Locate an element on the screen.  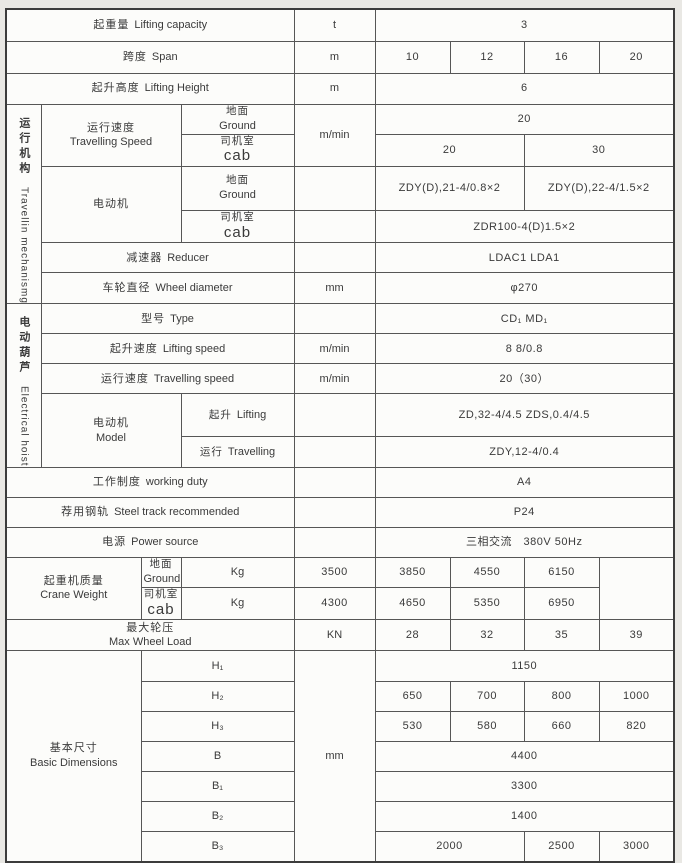
row-steel-track: 荐用钢轨 Steel track recommended P24 is located at coordinates (340, 512).